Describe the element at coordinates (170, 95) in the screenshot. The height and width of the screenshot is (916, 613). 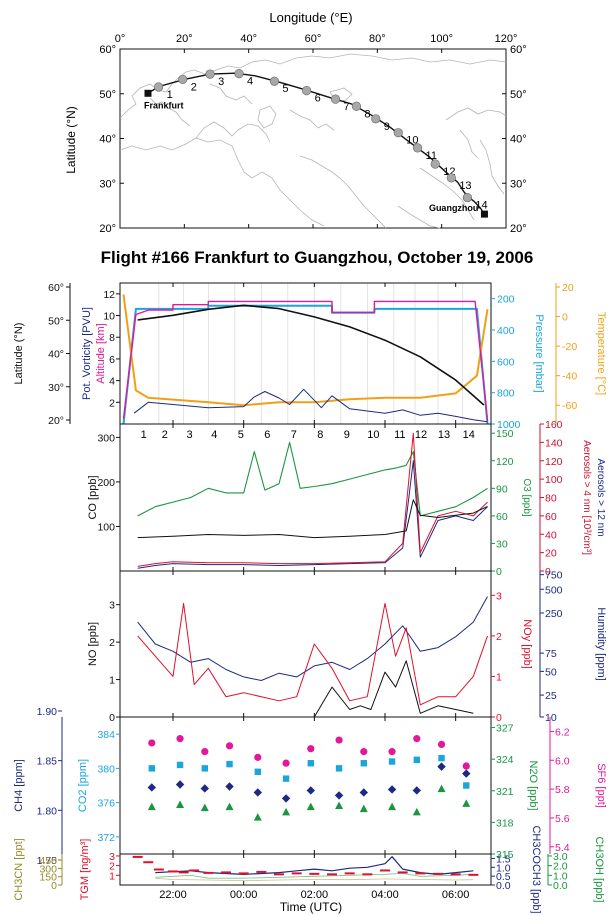
I see `segment-label: 1` at that location.